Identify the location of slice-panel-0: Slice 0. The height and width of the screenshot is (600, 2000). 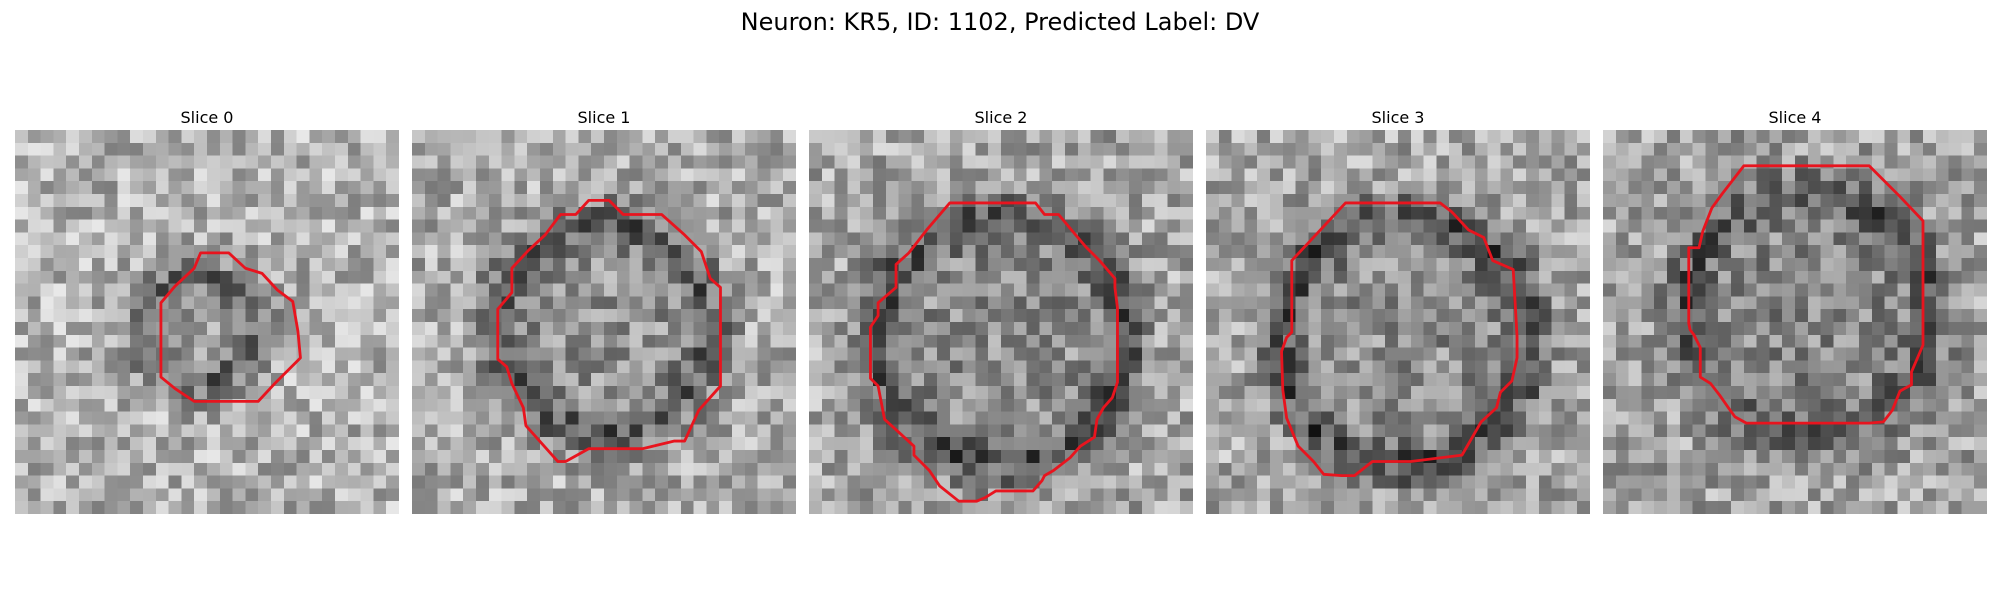
(207, 311).